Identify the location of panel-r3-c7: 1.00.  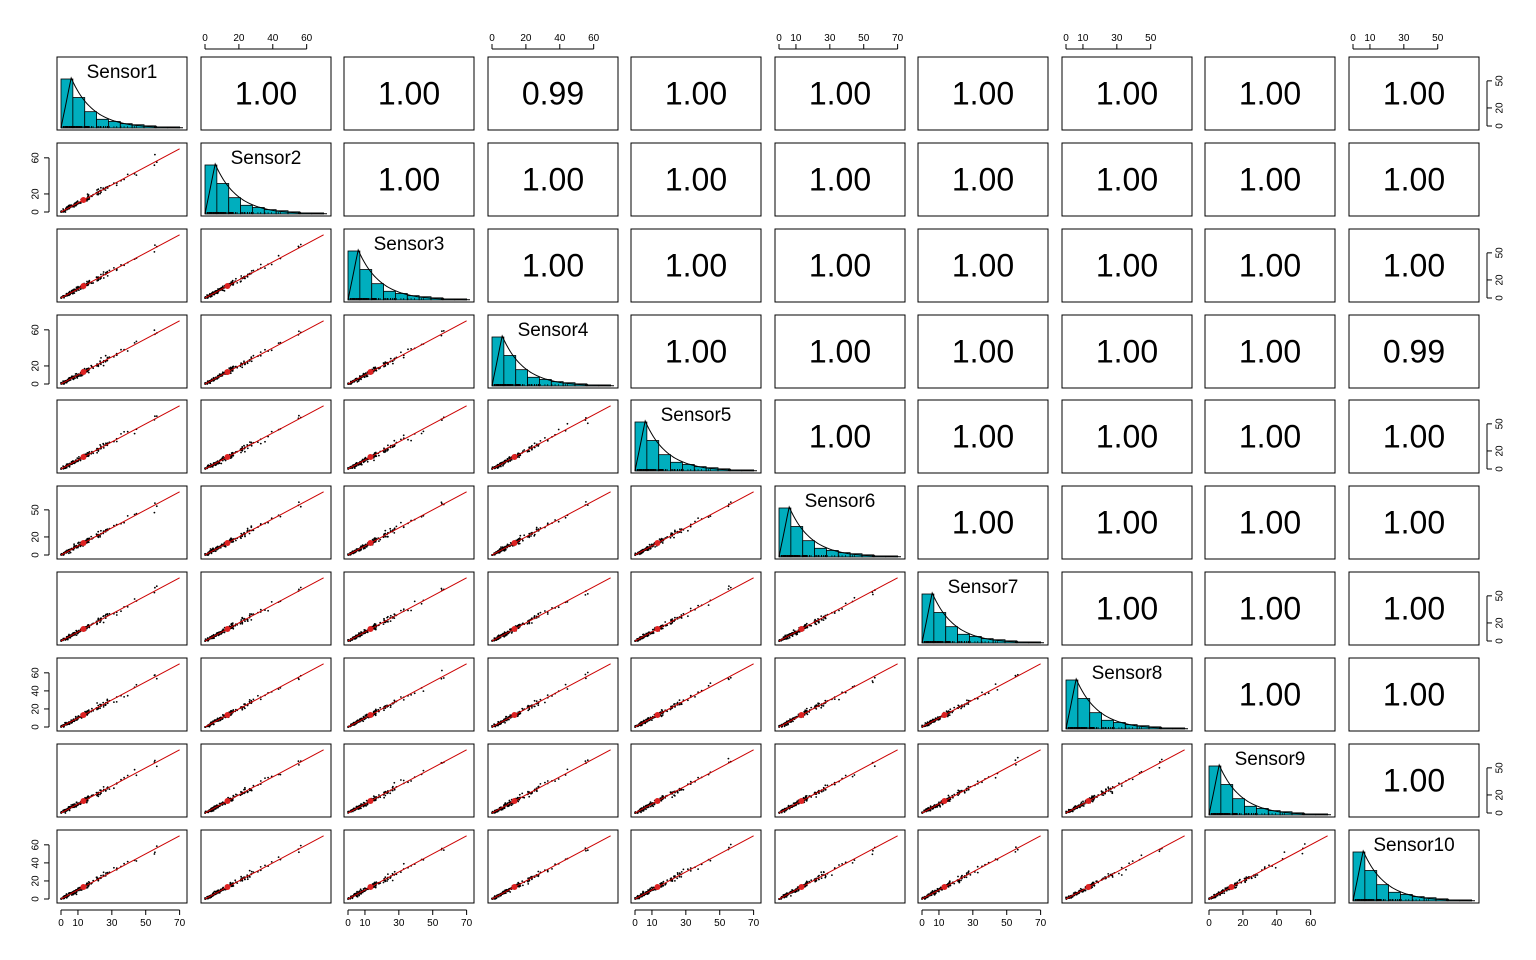
(983, 265).